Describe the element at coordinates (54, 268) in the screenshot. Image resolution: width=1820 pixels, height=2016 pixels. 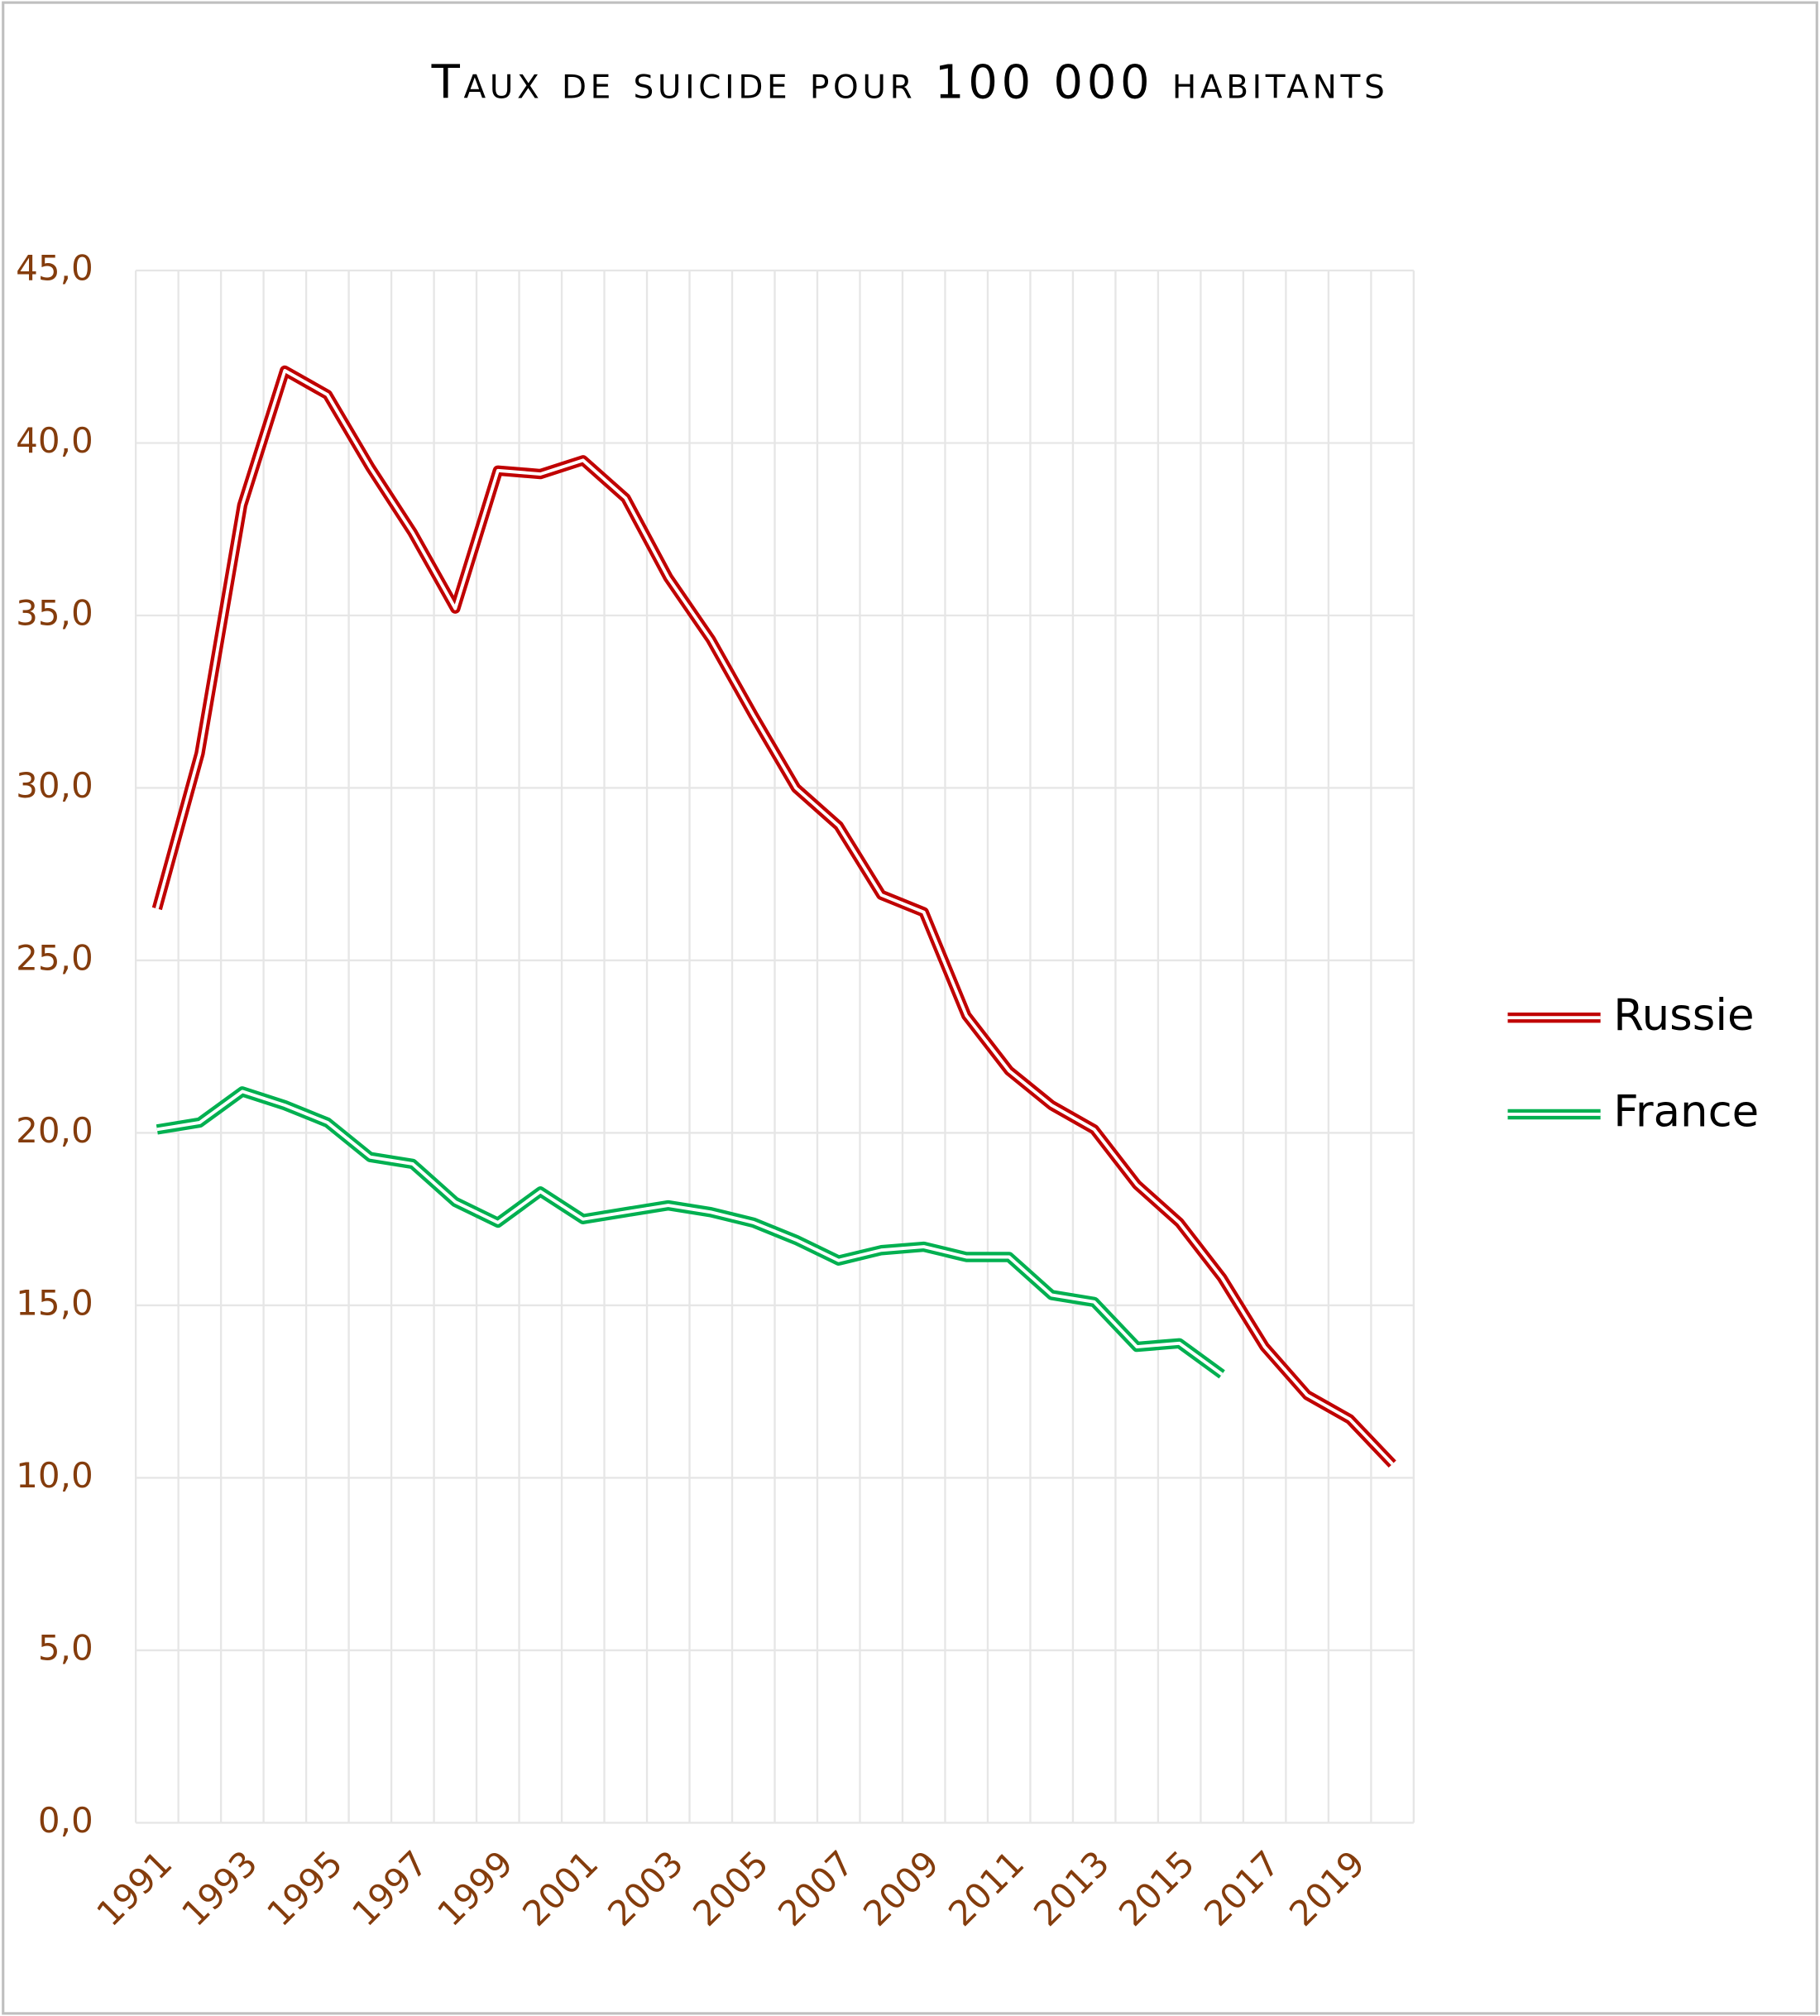
I see `y-tick-label: 45,0` at that location.